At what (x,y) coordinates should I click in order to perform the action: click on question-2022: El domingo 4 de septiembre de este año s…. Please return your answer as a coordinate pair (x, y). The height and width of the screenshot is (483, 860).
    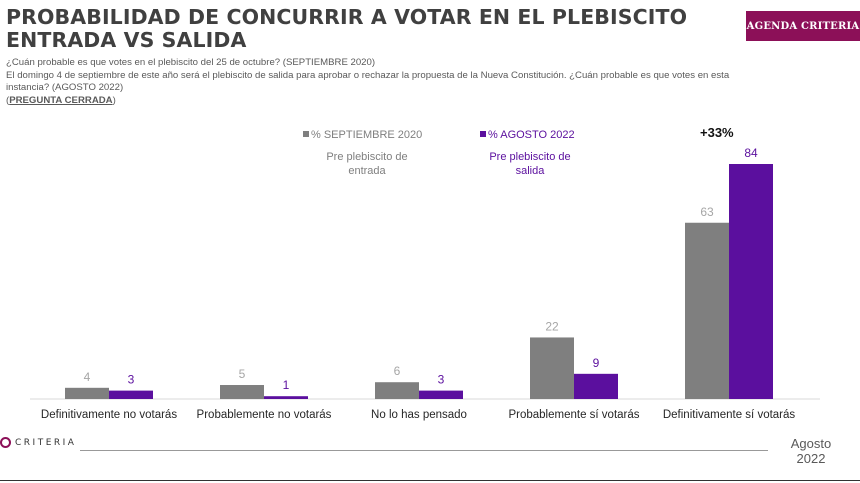
    Looking at the image, I should click on (368, 81).